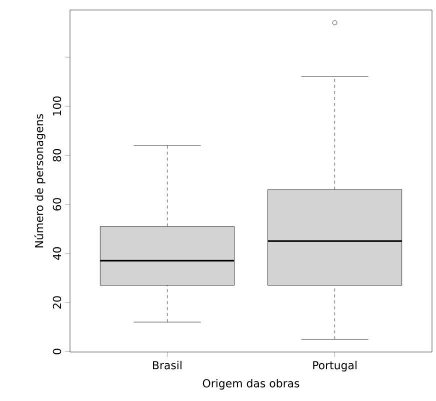 Image resolution: width=436 pixels, height=401 pixels. I want to click on y-axis-title: Número de personagens, so click(40, 181).